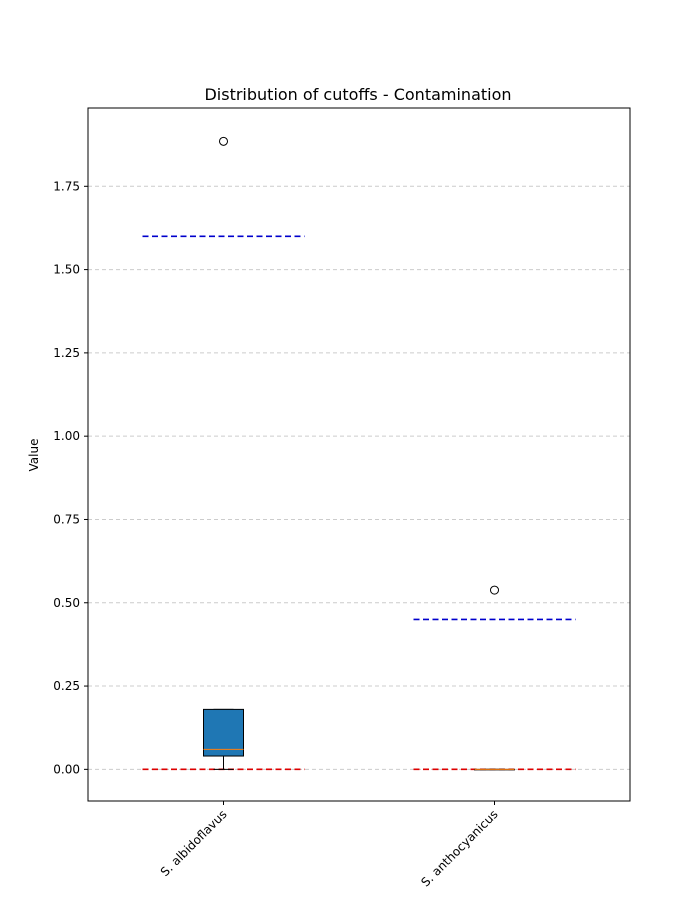 The width and height of the screenshot is (700, 900). Describe the element at coordinates (66, 769) in the screenshot. I see `y-tick-label: 0.00` at that location.